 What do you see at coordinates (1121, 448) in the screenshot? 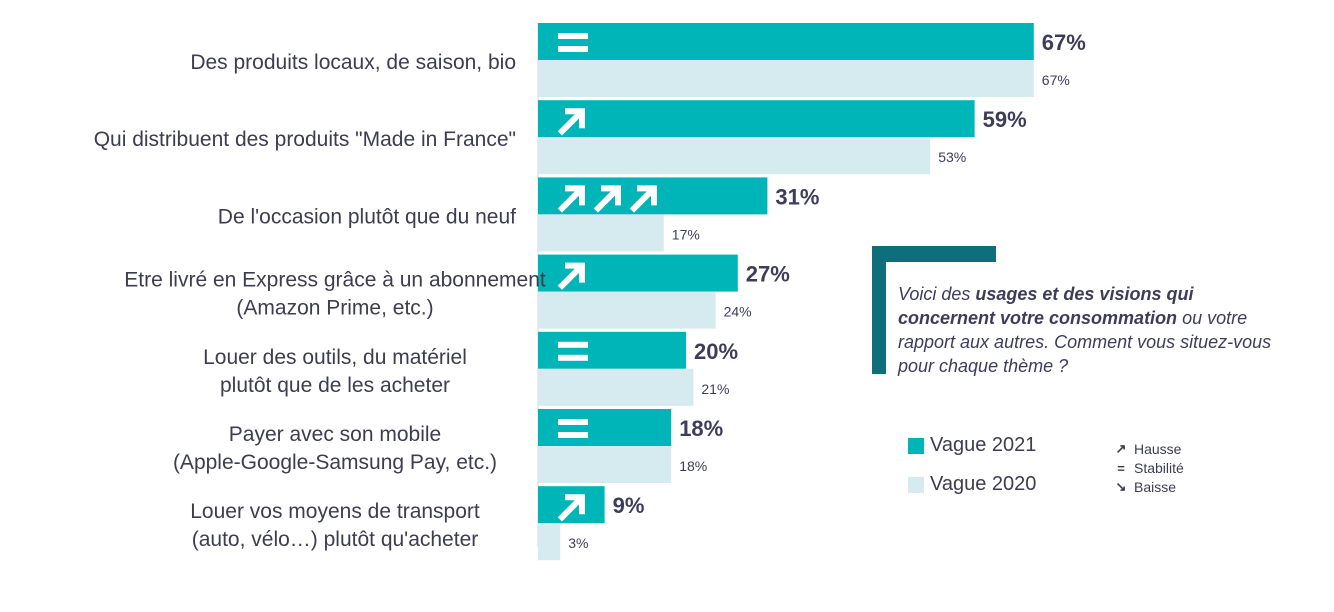
I see `arrow-up-right-icon: ↗` at bounding box center [1121, 448].